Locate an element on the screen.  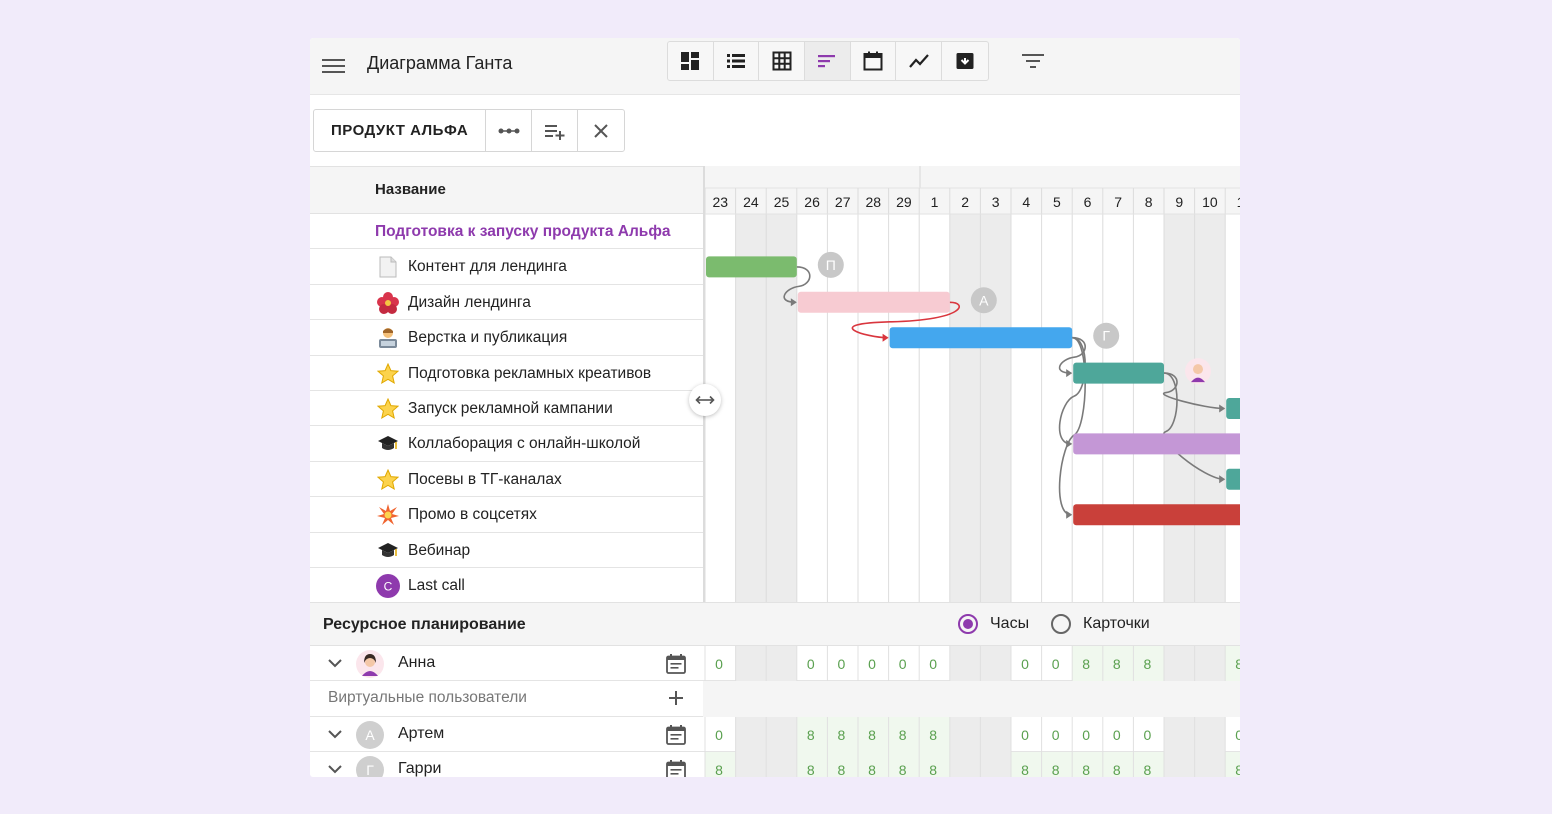
view-chart-button is located at coordinates (919, 61).